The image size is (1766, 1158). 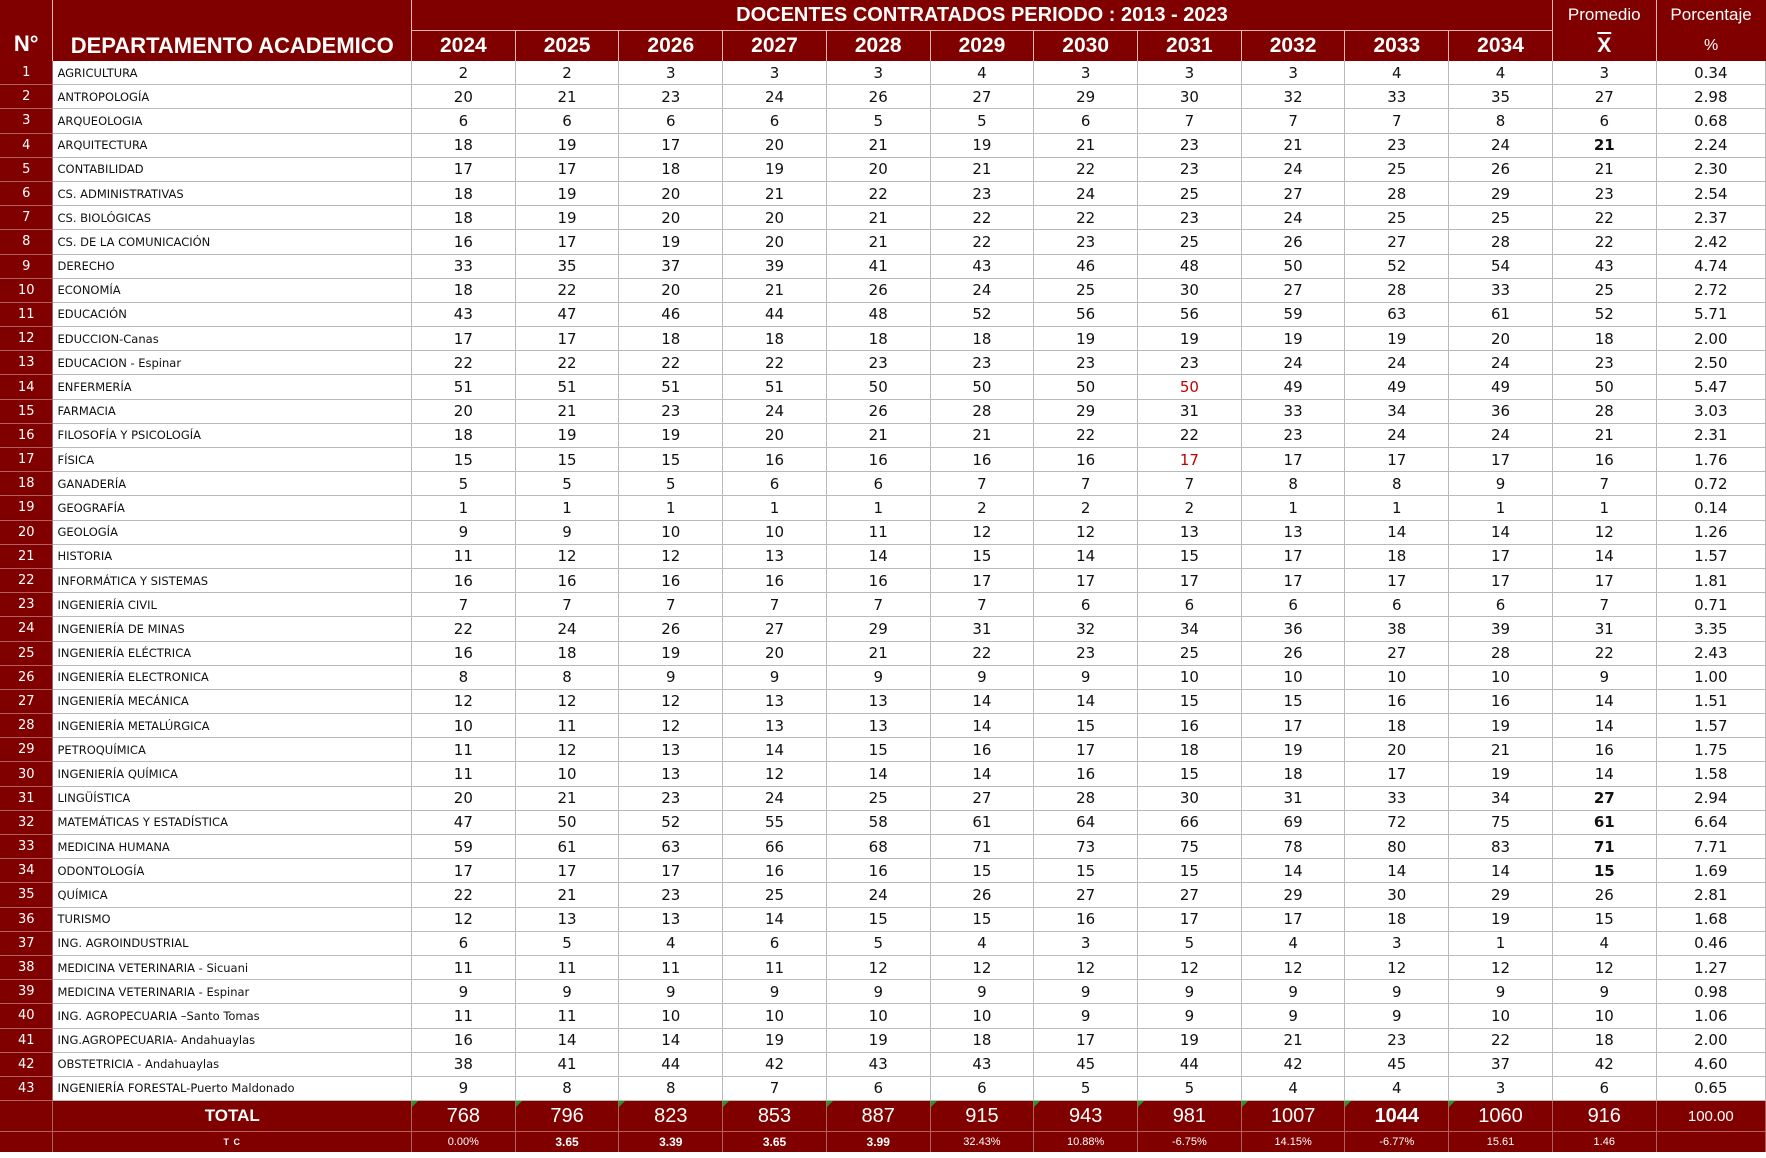 What do you see at coordinates (232, 315) in the screenshot?
I see `department-name: EDUCACIÓN` at bounding box center [232, 315].